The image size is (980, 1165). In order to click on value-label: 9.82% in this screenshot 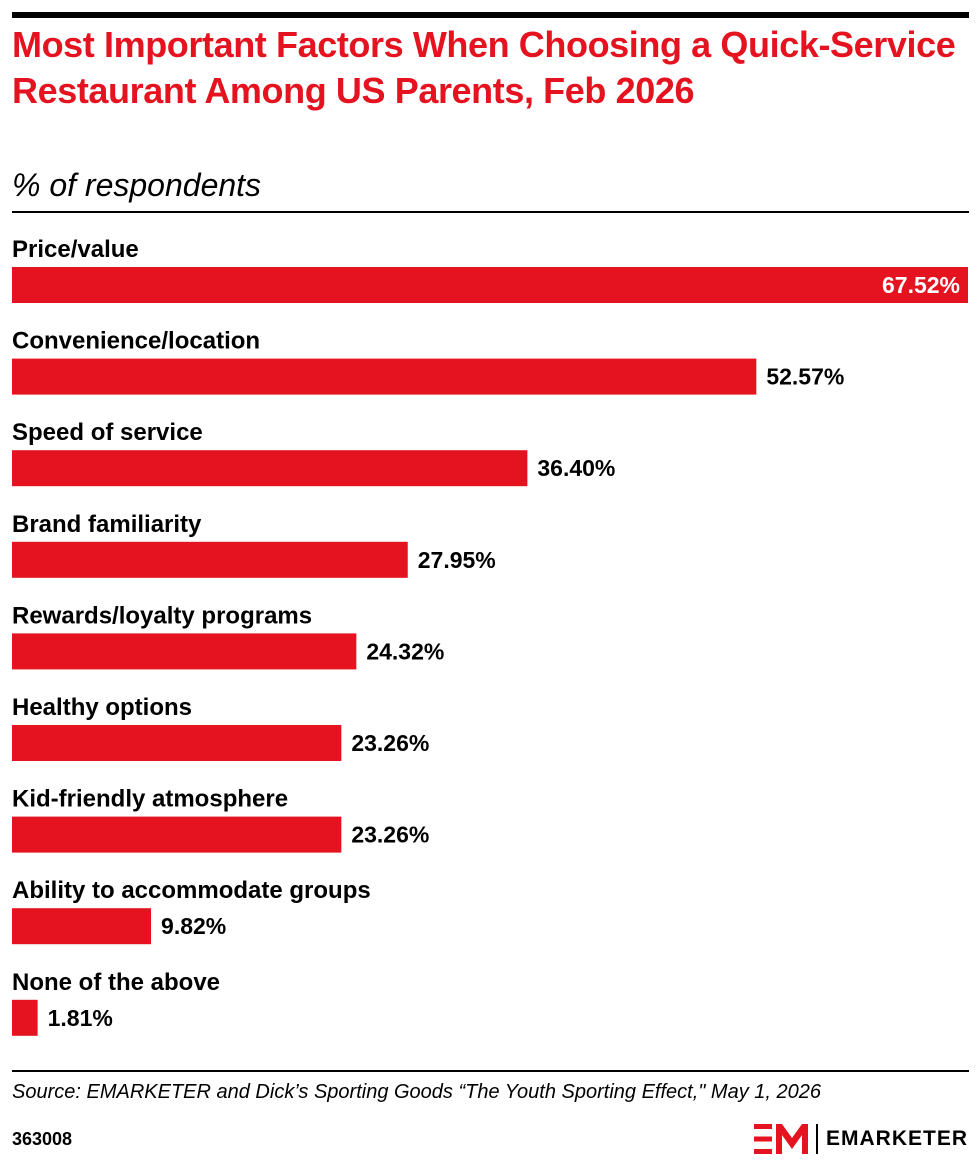, I will do `click(193, 926)`.